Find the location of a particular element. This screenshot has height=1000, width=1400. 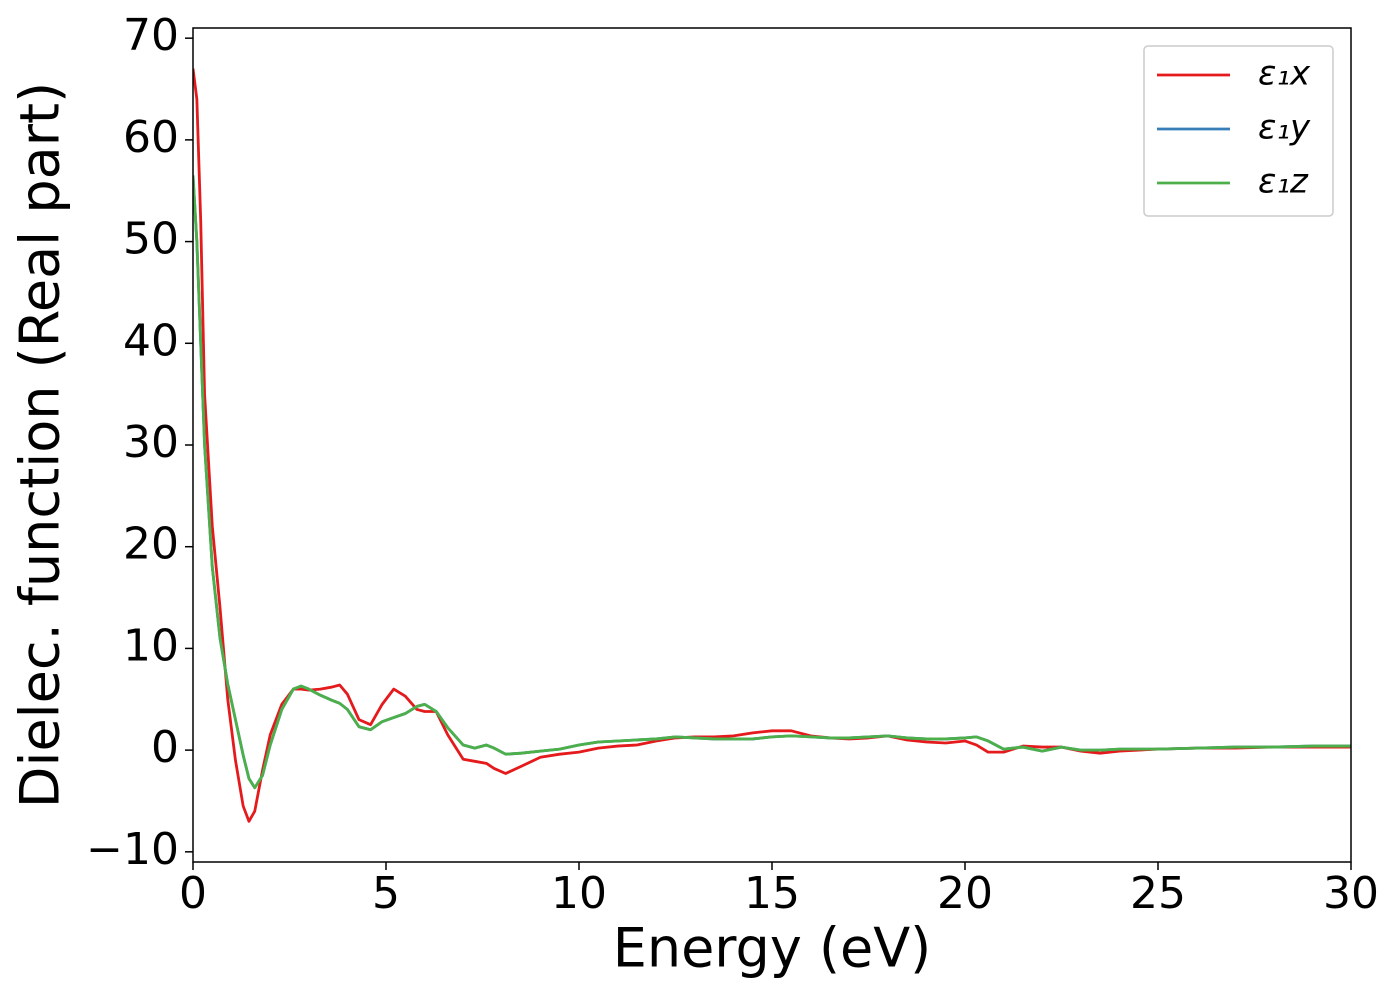

y-tick-label: 20 is located at coordinates (151, 544).